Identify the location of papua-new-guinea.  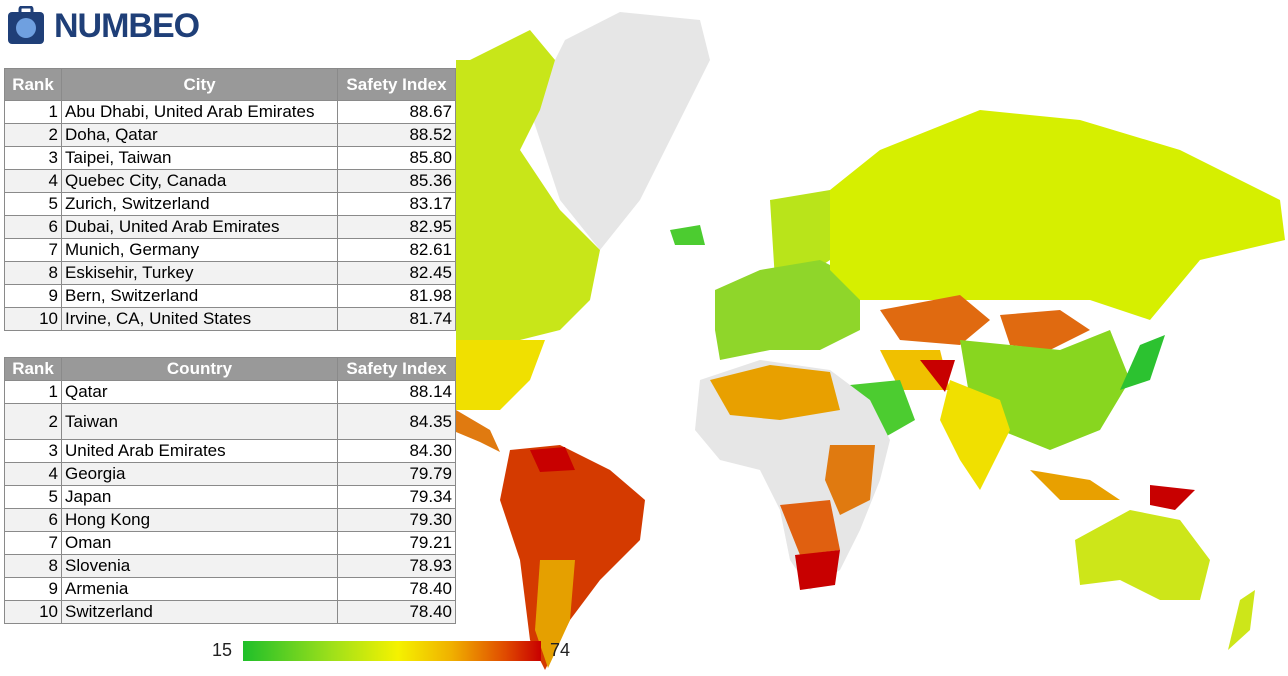
(1172, 497).